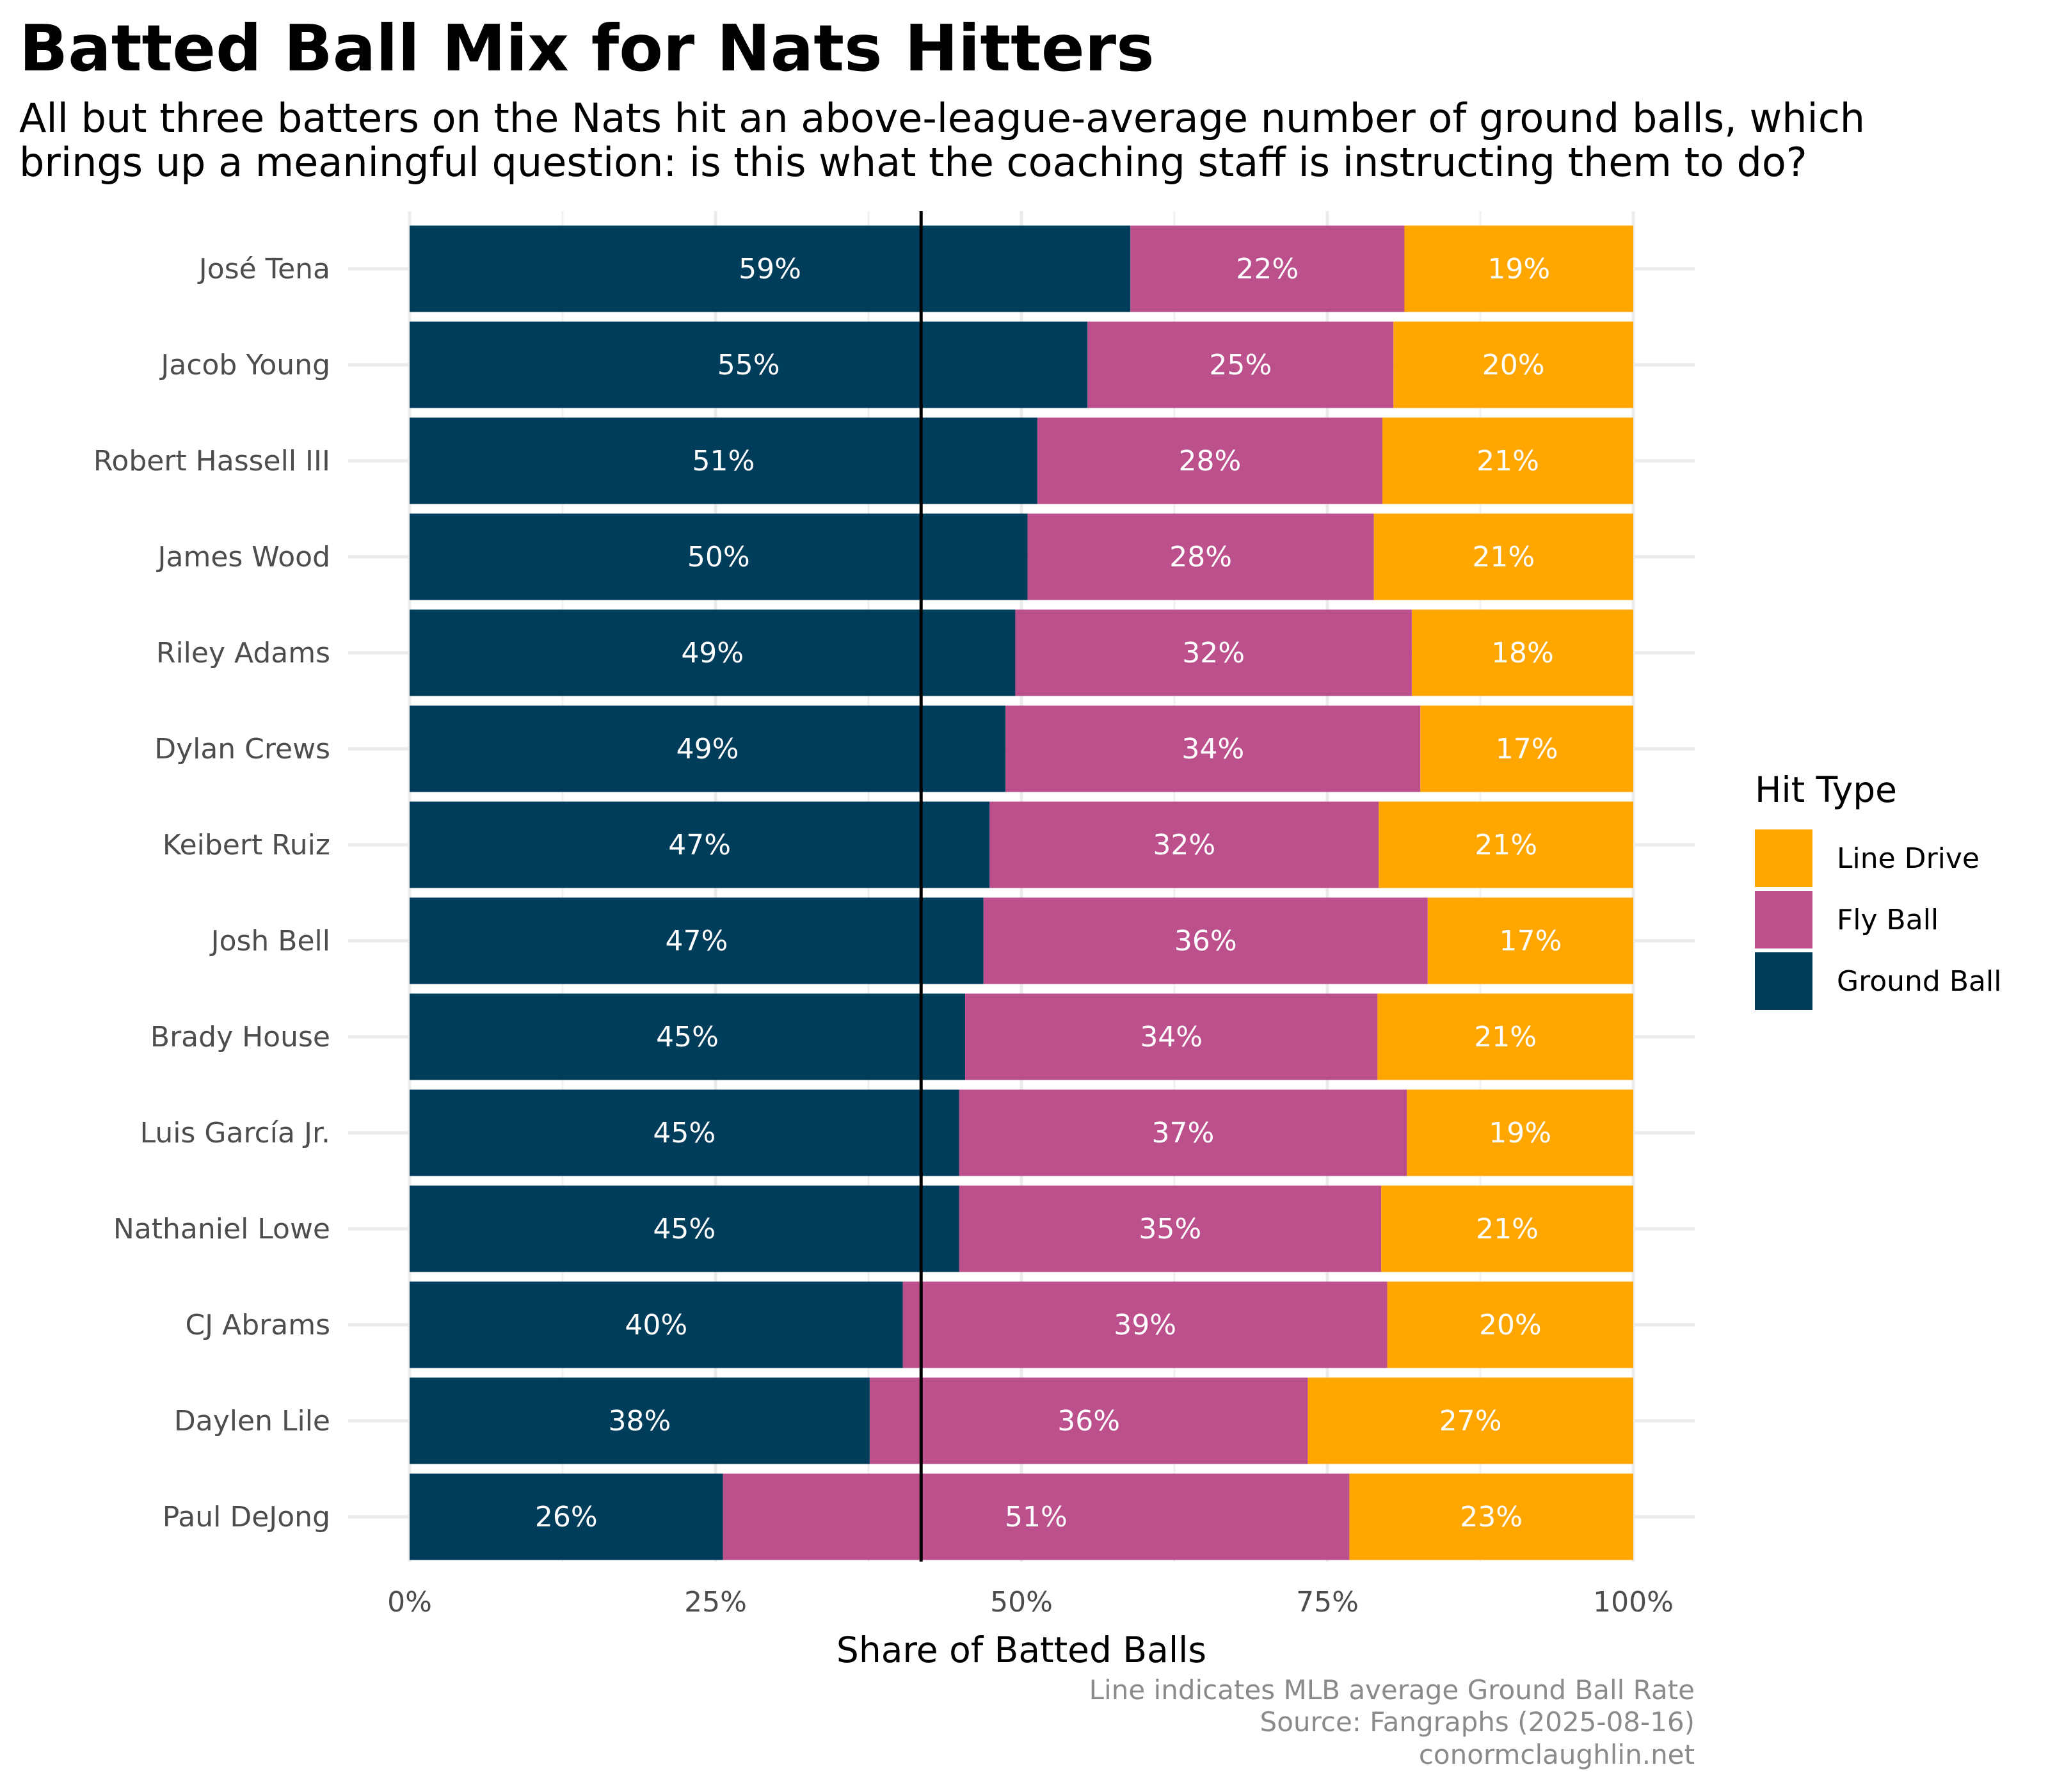 The image size is (2048, 1792). I want to click on data-label: 17%, so click(1527, 749).